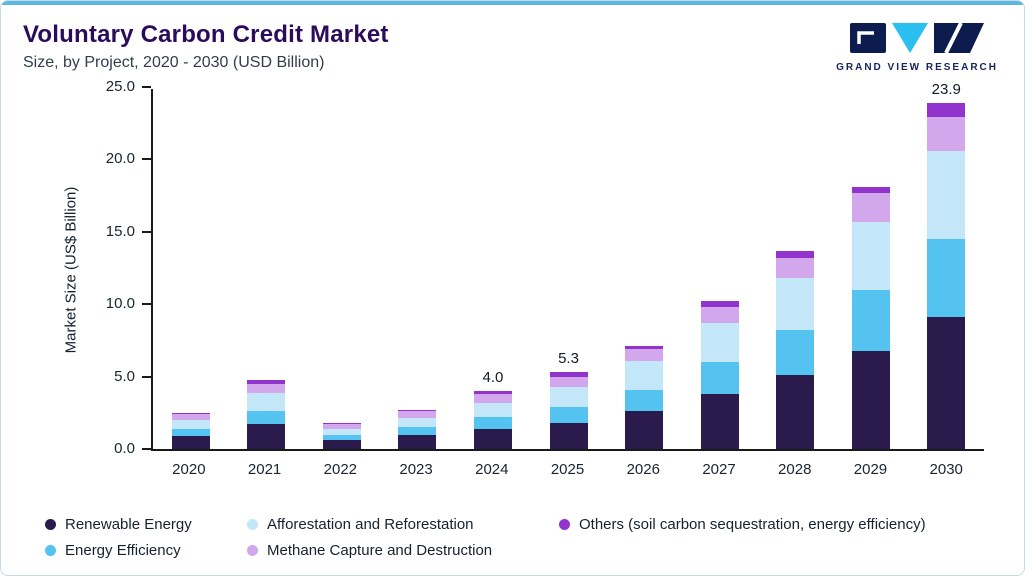 The image size is (1025, 576). Describe the element at coordinates (380, 550) in the screenshot. I see `legend-label: Methane Capture and Destruction` at that location.